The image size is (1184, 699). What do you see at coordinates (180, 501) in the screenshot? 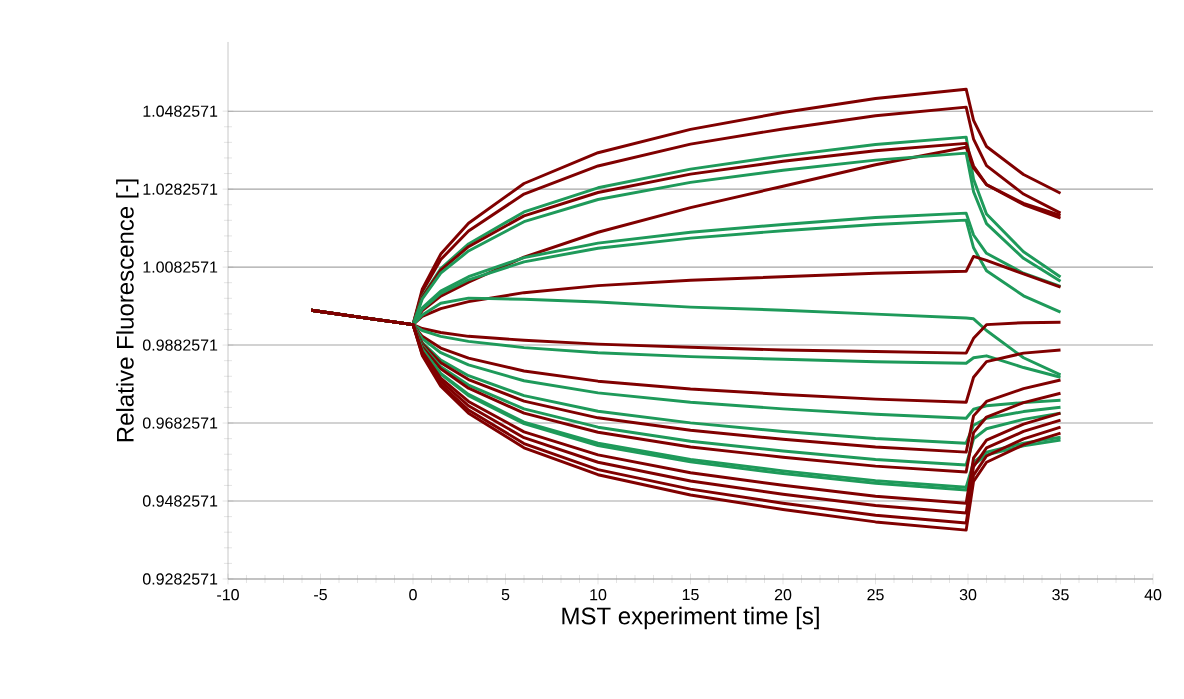
I see `y-tick-label: 0.9482571` at bounding box center [180, 501].